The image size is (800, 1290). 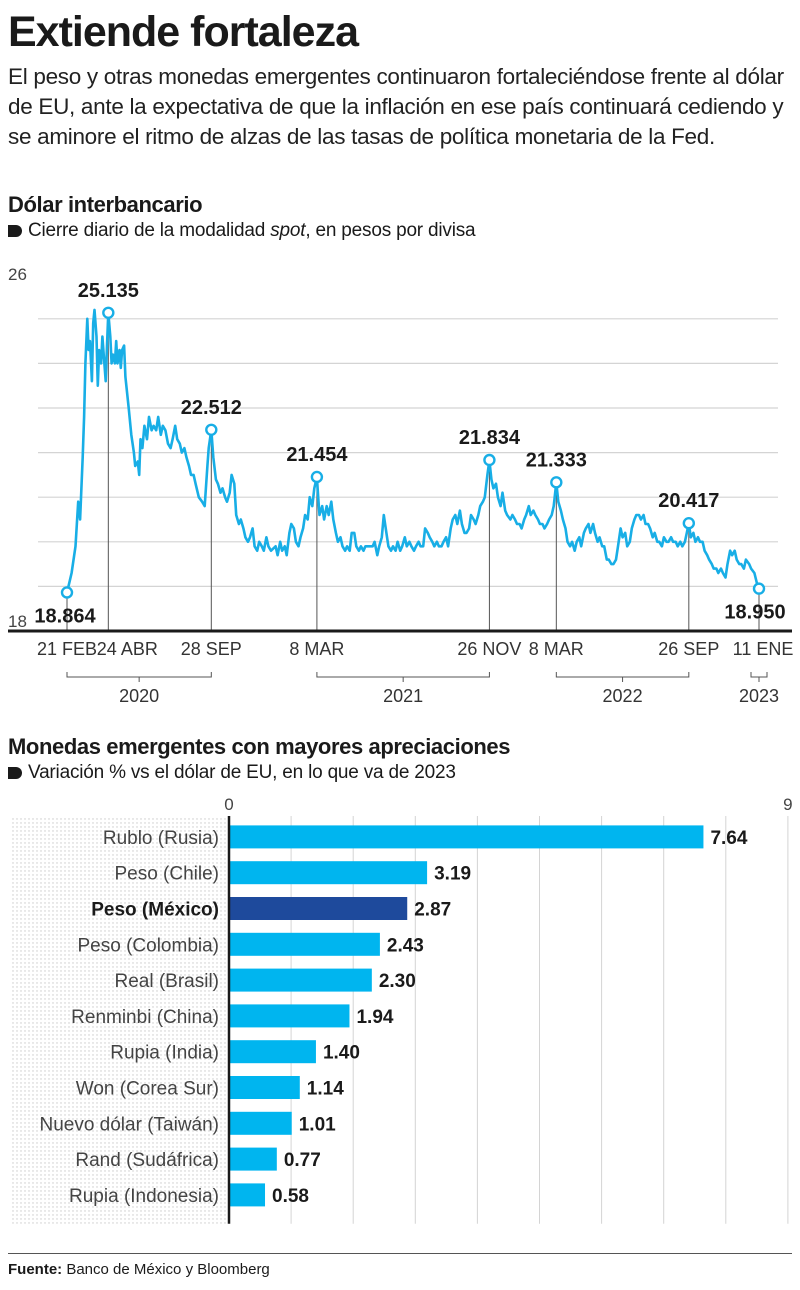 I want to click on annotation-value-label: 25.135, so click(x=108, y=291).